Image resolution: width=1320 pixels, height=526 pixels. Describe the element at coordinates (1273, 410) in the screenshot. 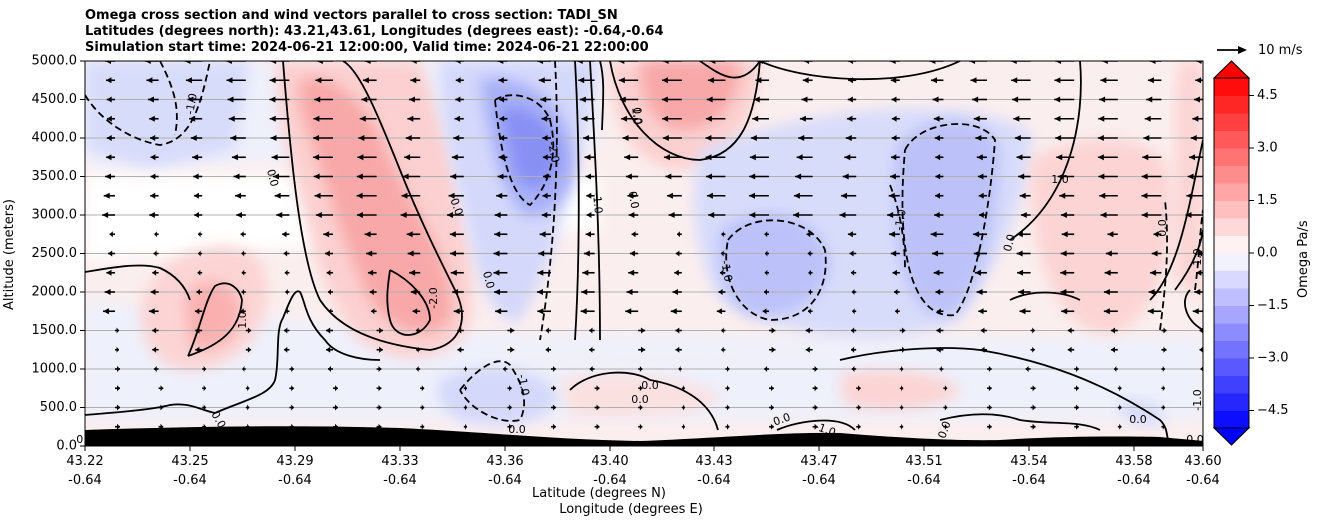

I see `colorbar-tick-label: −4.5` at that location.